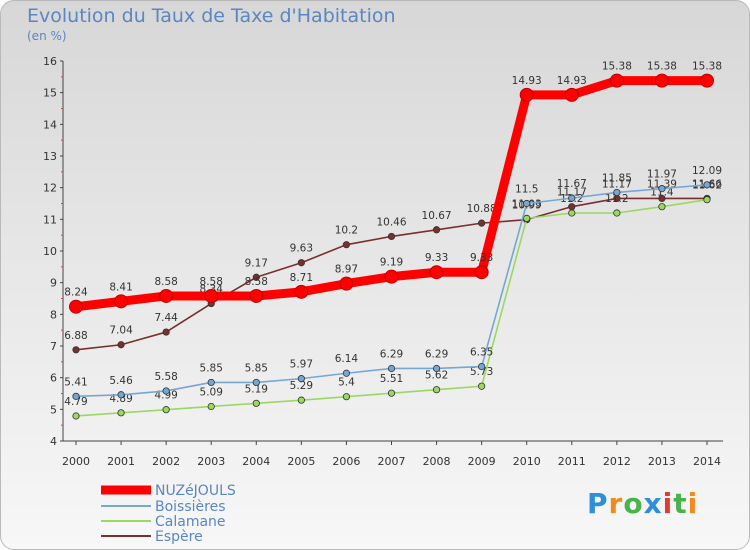 This screenshot has width=750, height=550. Describe the element at coordinates (53, 441) in the screenshot. I see `y-tick-label: 4` at that location.